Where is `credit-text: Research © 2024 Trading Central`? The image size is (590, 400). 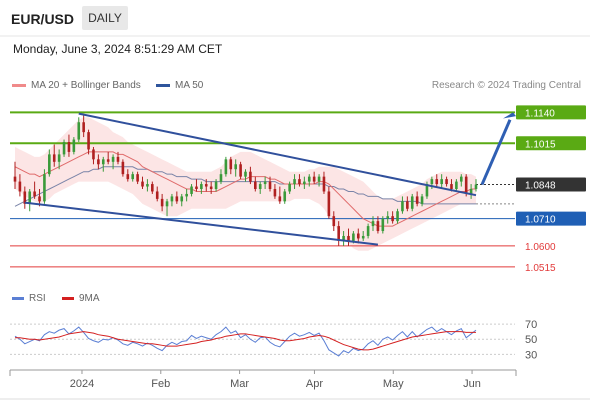 credit-text: Research © 2024 Trading Central is located at coordinates (506, 85).